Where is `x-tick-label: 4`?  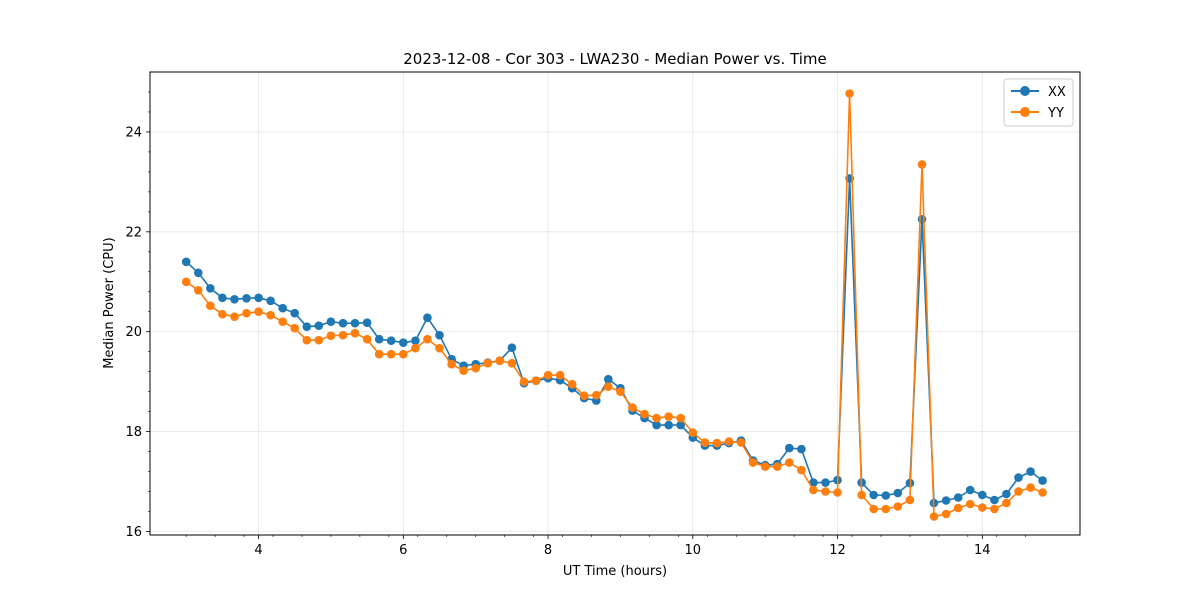 x-tick-label: 4 is located at coordinates (258, 550).